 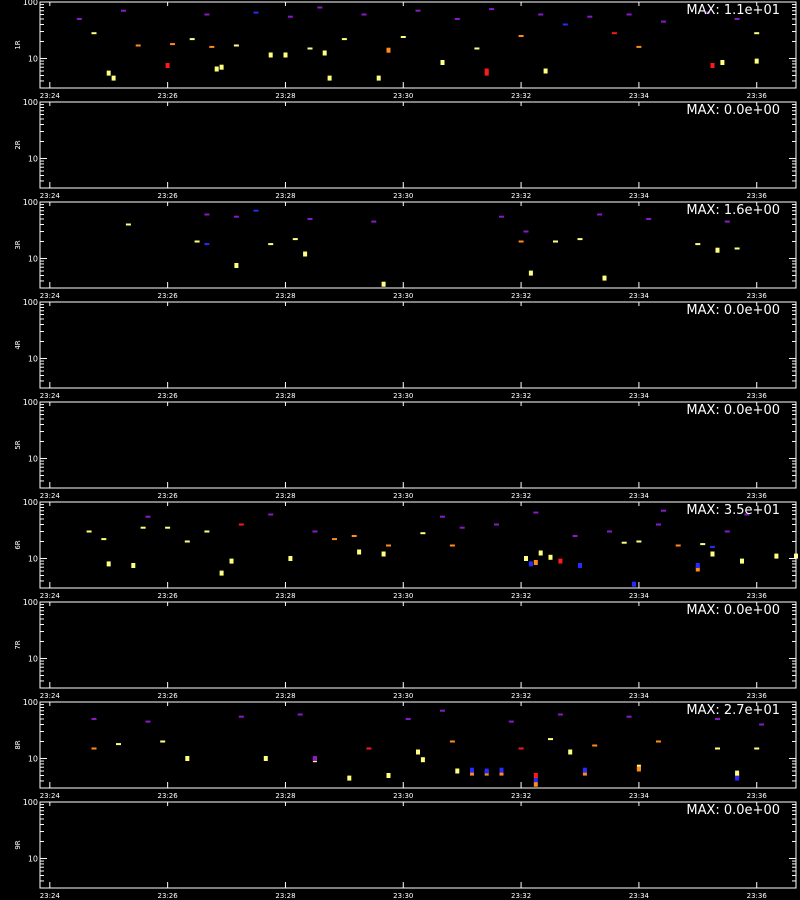 What do you see at coordinates (18, 44) in the screenshot?
I see `panel-label: 1R` at bounding box center [18, 44].